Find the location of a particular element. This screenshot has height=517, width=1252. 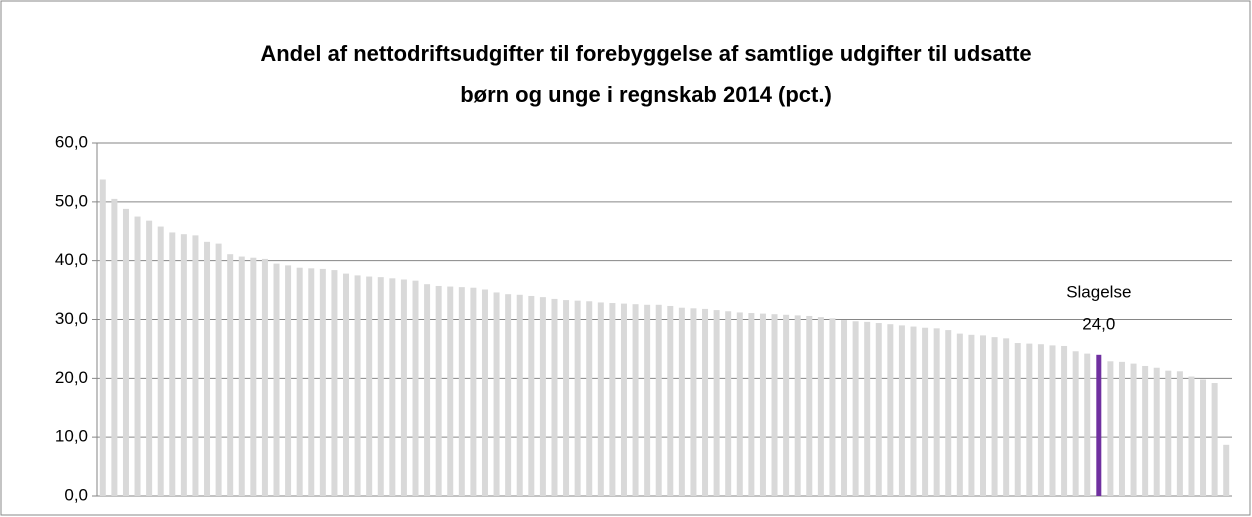

value-label: 24,0 is located at coordinates (1098, 323).